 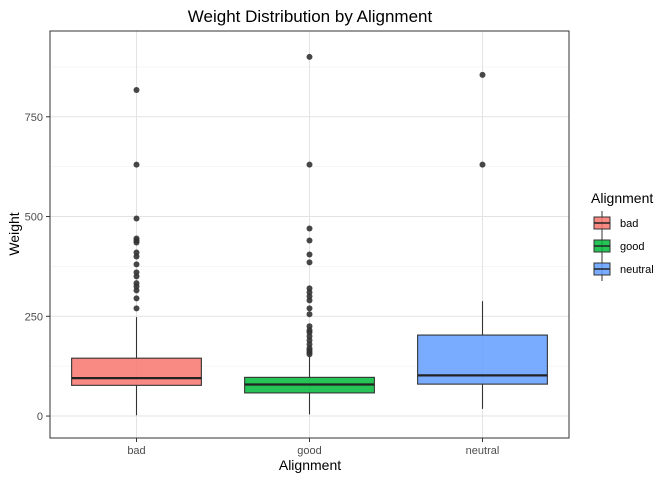 I want to click on legend-label: bad, so click(x=629, y=224).